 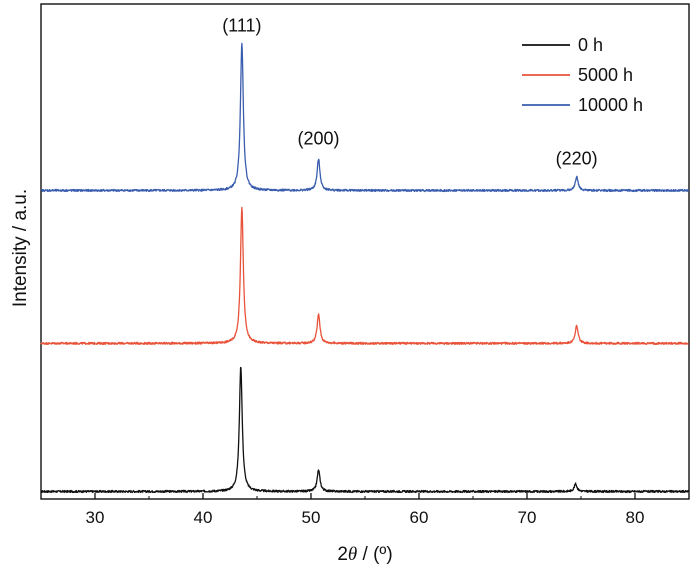 What do you see at coordinates (241, 26) in the screenshot?
I see `peak-label: (111)` at bounding box center [241, 26].